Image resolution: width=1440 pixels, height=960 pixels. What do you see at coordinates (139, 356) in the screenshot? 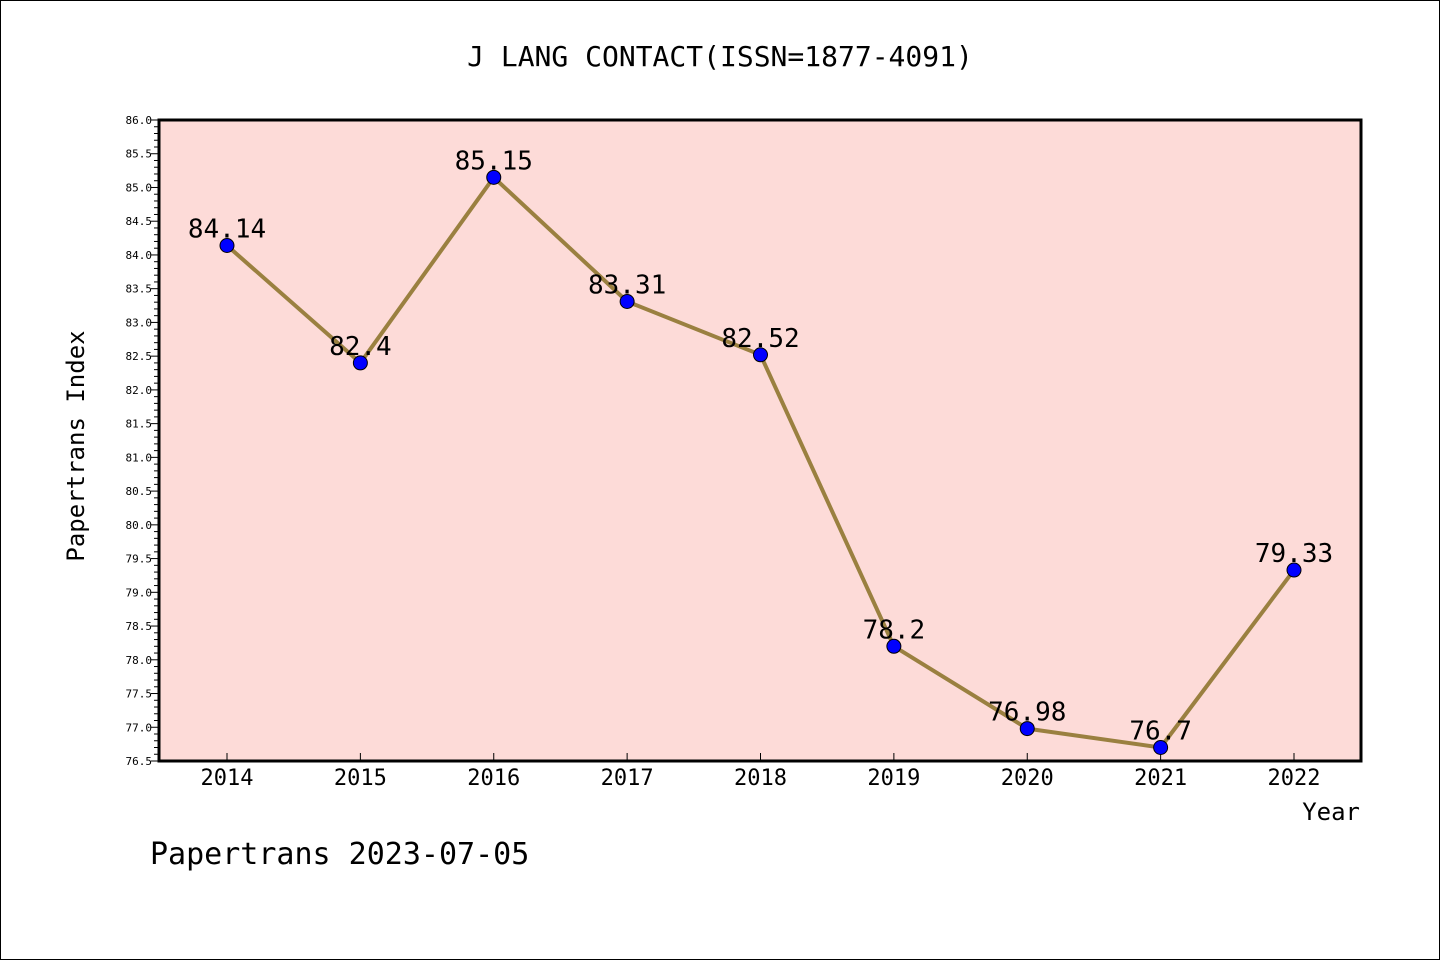
I see `y-tick-label: 82.5` at bounding box center [139, 356].